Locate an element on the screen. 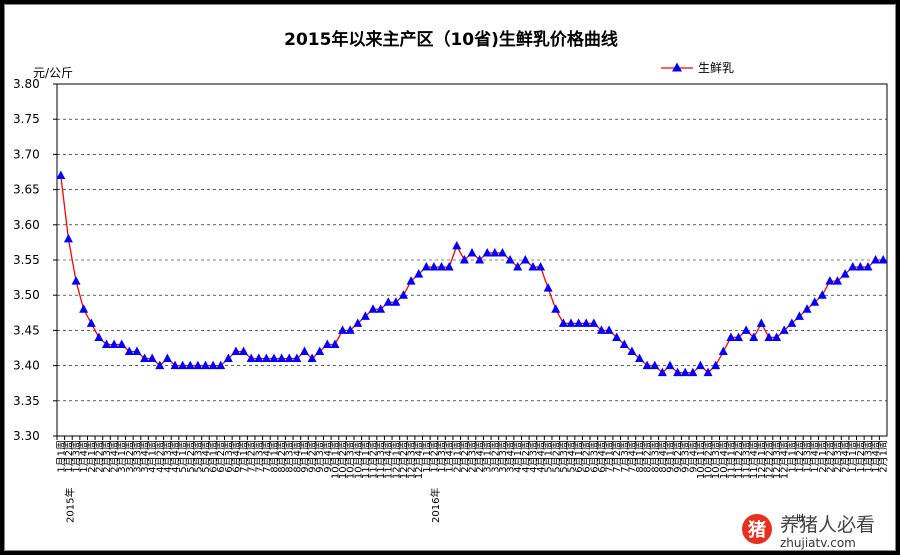 The height and width of the screenshot is (555, 900). x-tick-label: 9月4周 is located at coordinates (693, 456).